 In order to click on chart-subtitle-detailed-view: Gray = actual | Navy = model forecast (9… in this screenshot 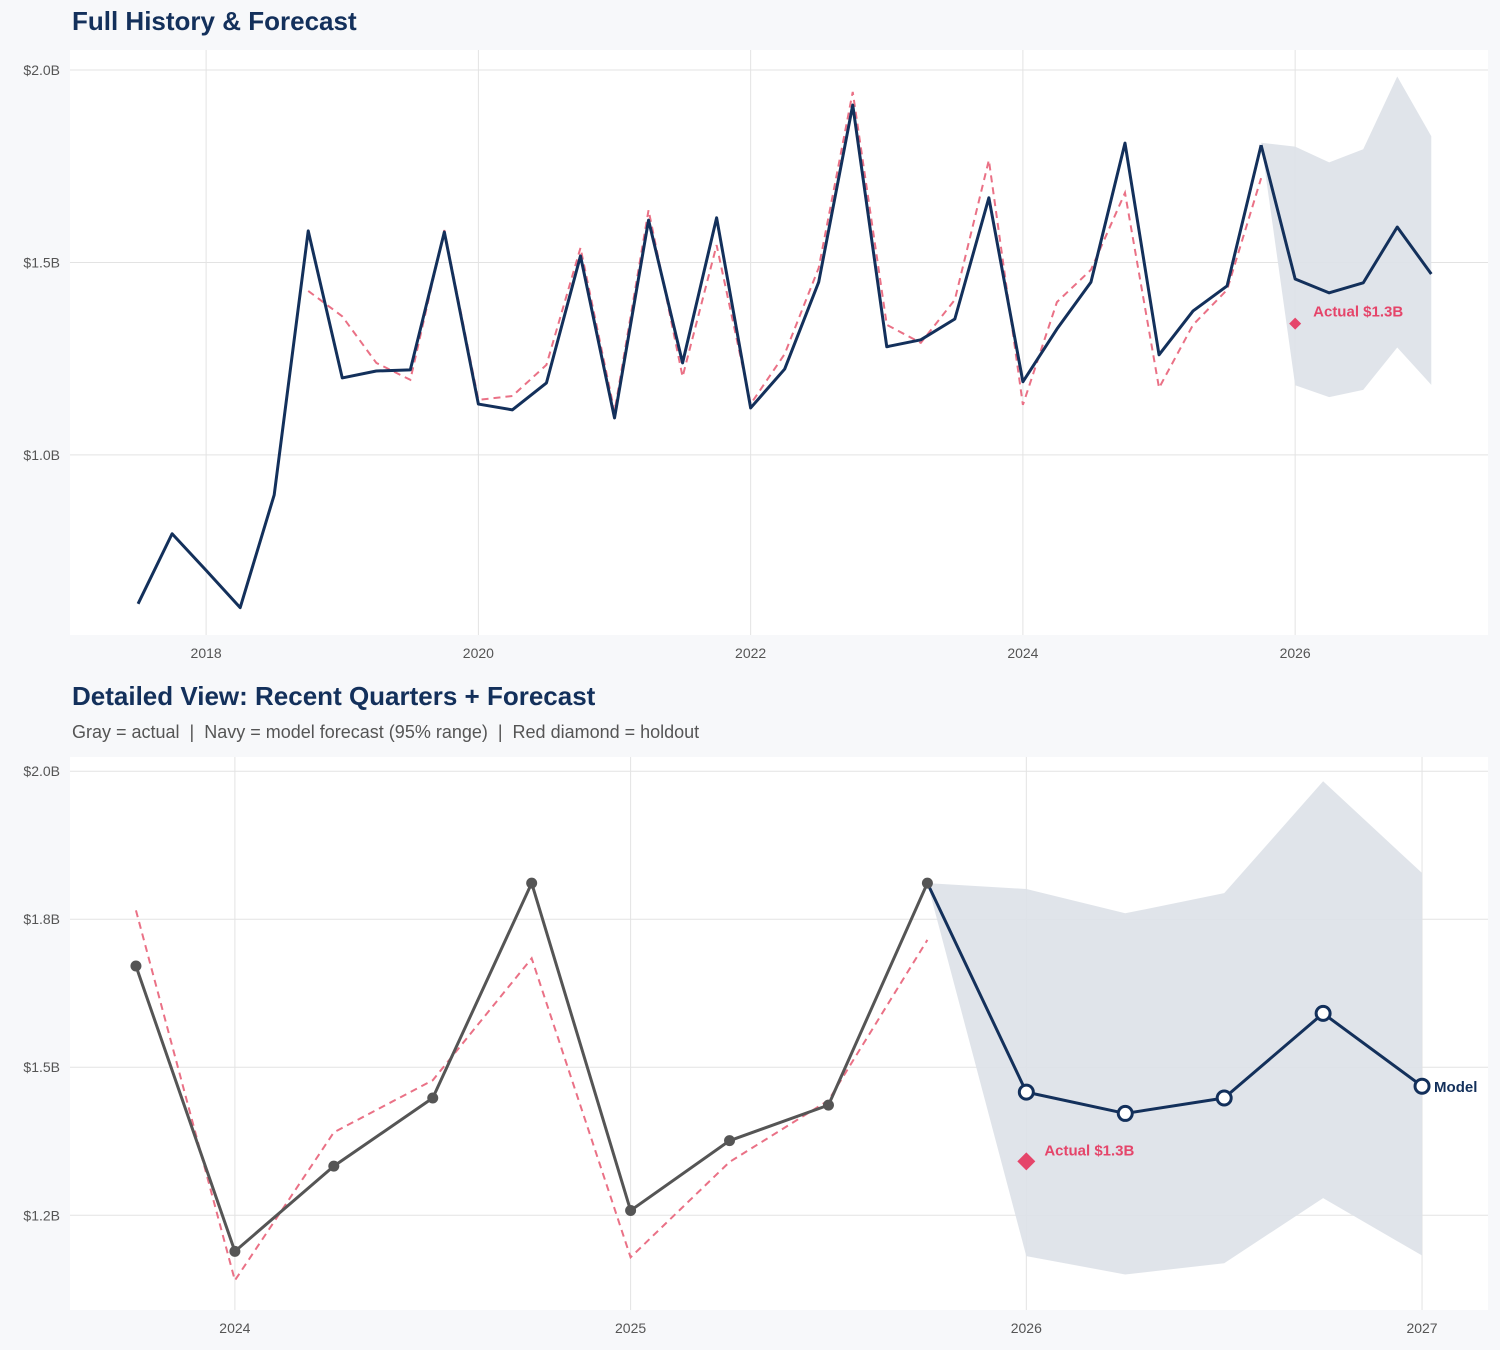, I will do `click(386, 732)`.